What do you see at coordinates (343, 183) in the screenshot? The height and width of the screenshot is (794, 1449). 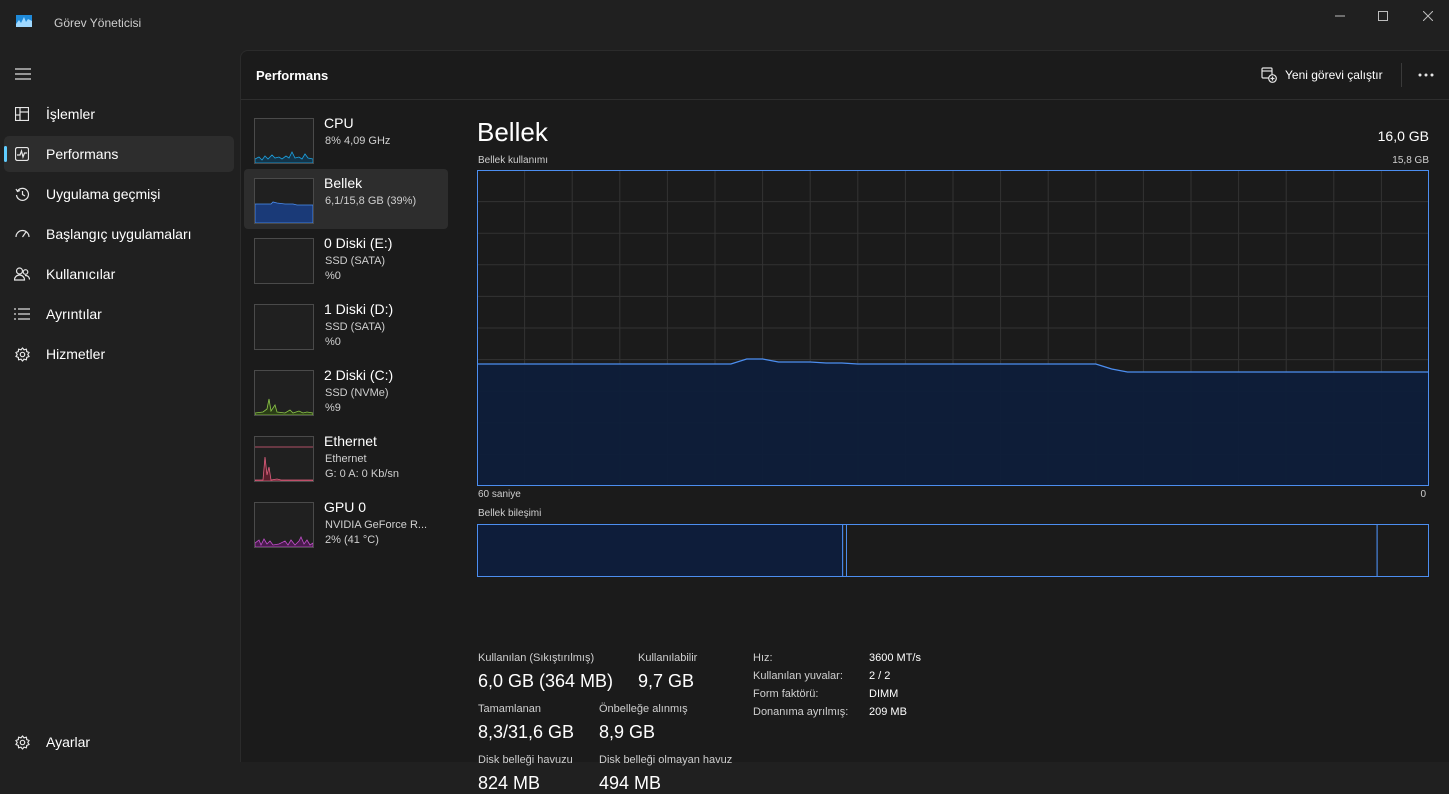 I see `resource-name: Bellek` at bounding box center [343, 183].